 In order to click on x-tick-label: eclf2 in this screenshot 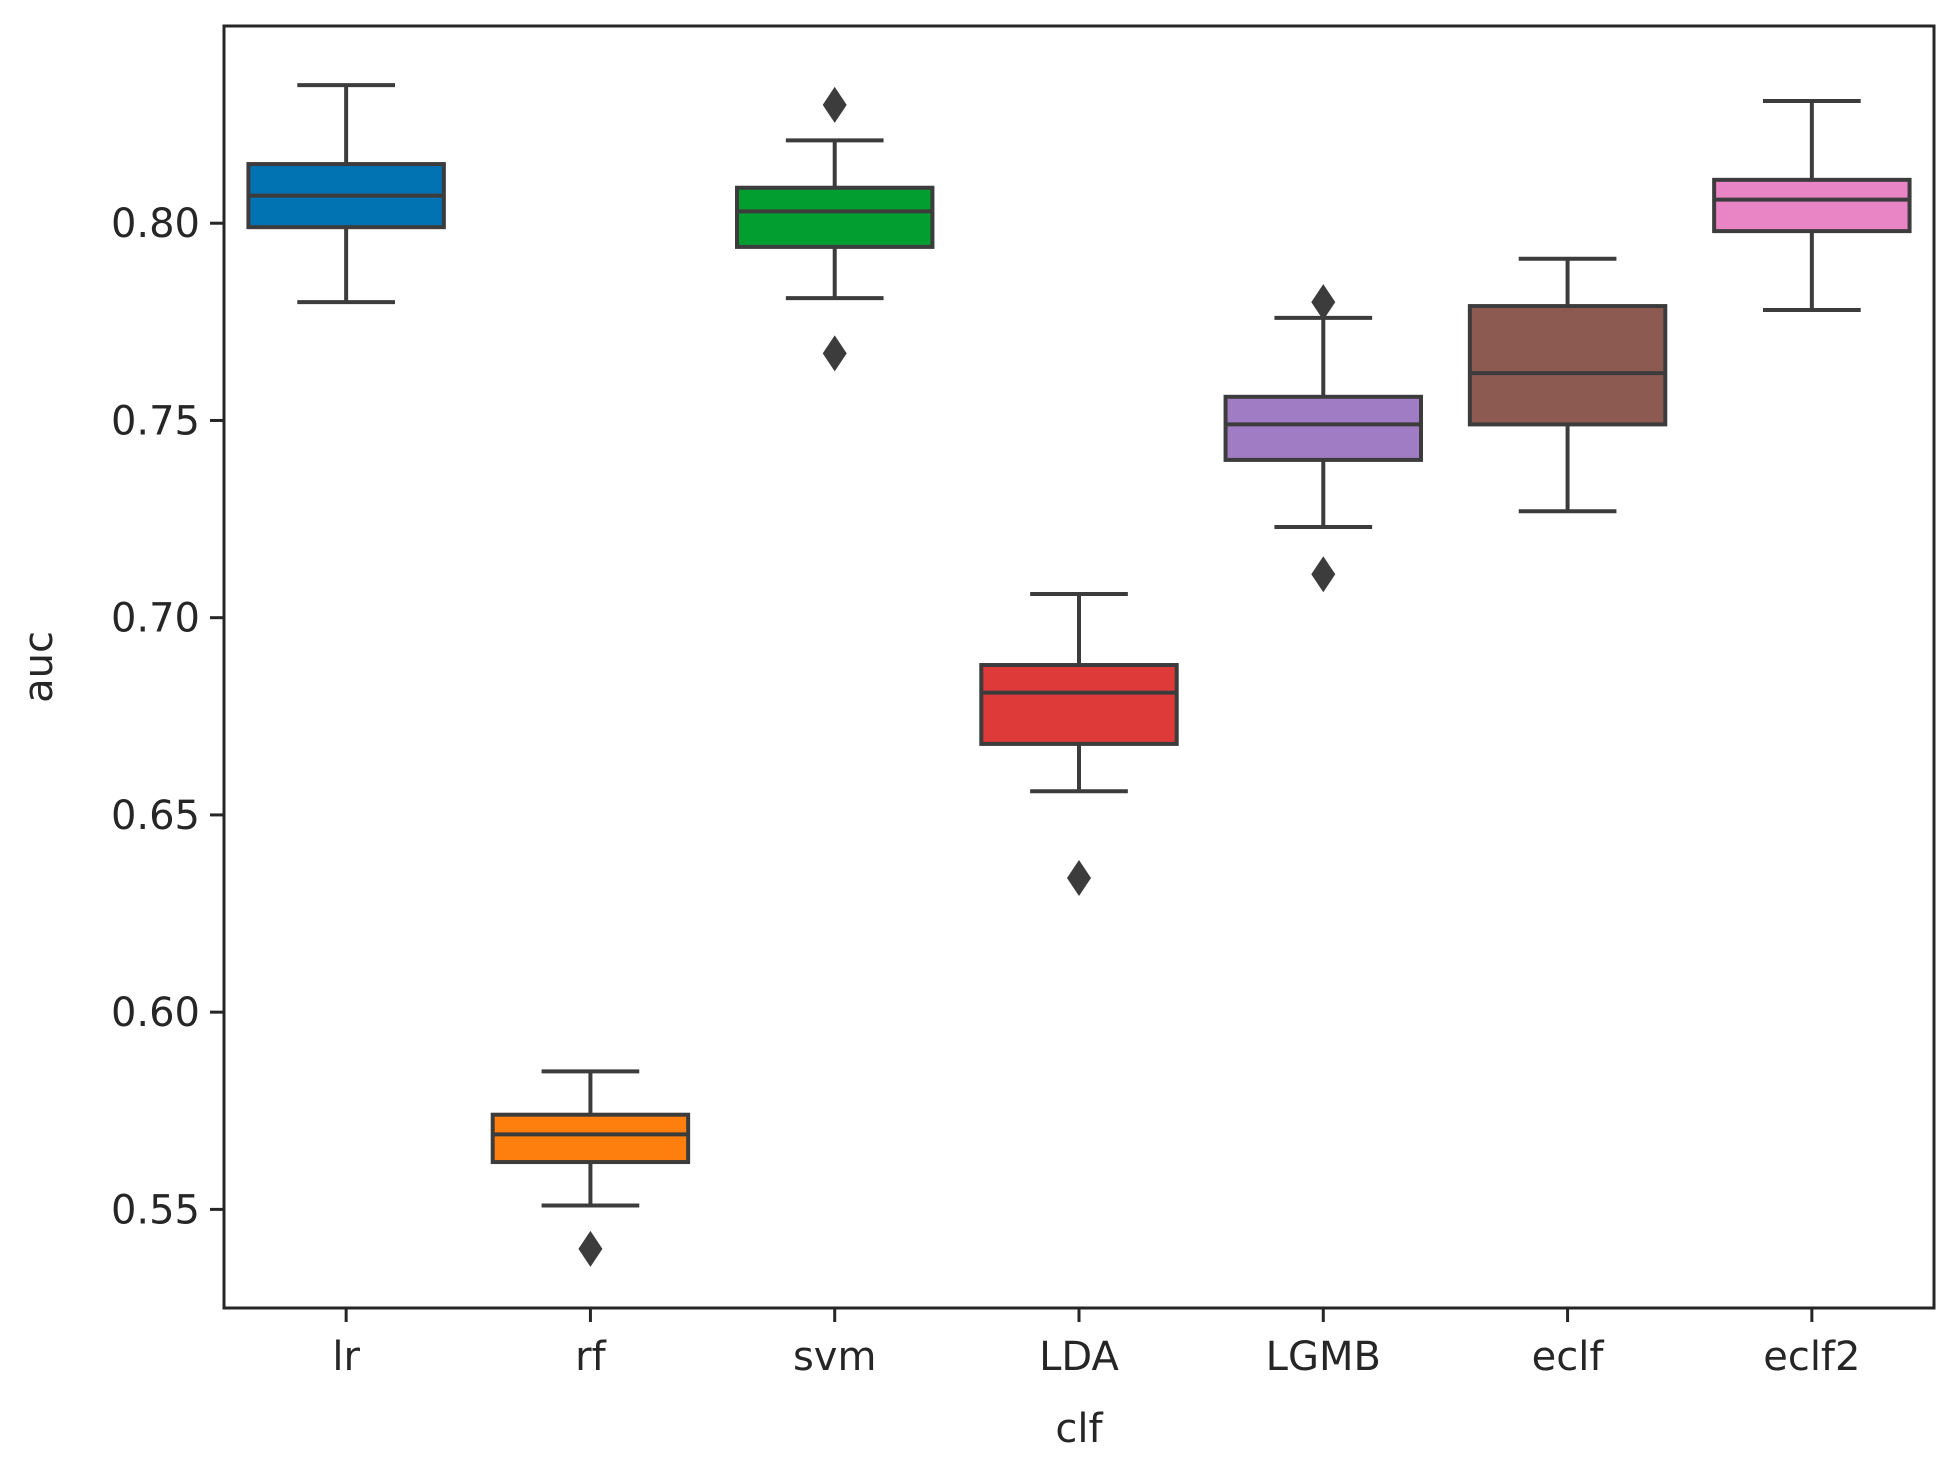, I will do `click(1811, 1357)`.